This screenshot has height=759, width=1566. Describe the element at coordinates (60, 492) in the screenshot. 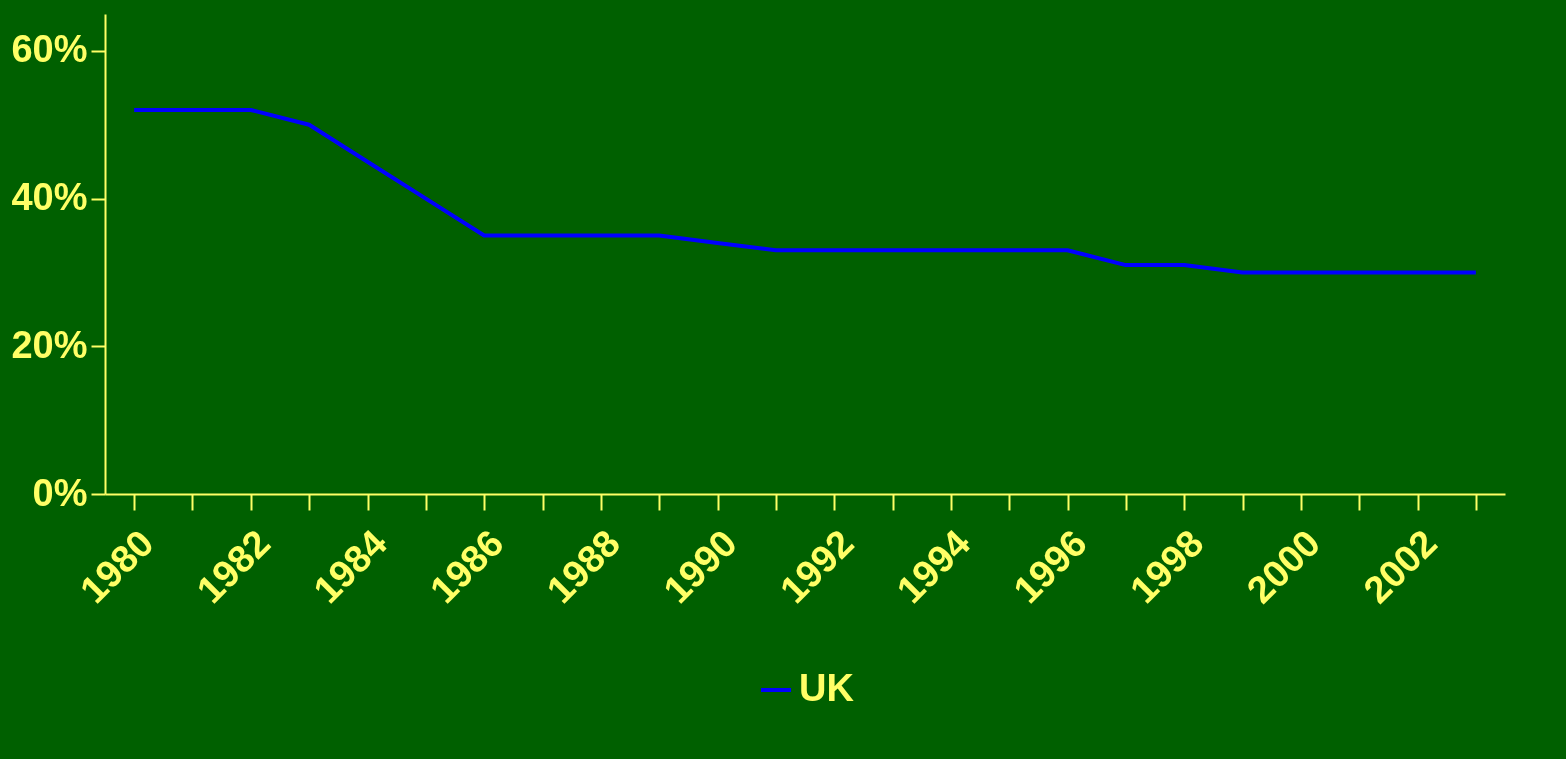

I see `y-tick-label: 0%` at that location.